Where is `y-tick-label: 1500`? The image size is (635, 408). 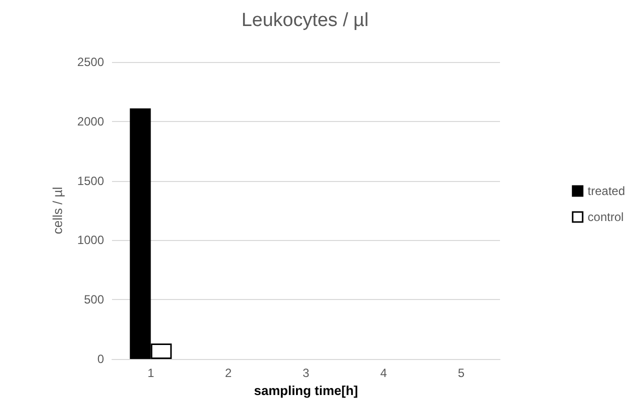
y-tick-label: 1500 is located at coordinates (90, 181).